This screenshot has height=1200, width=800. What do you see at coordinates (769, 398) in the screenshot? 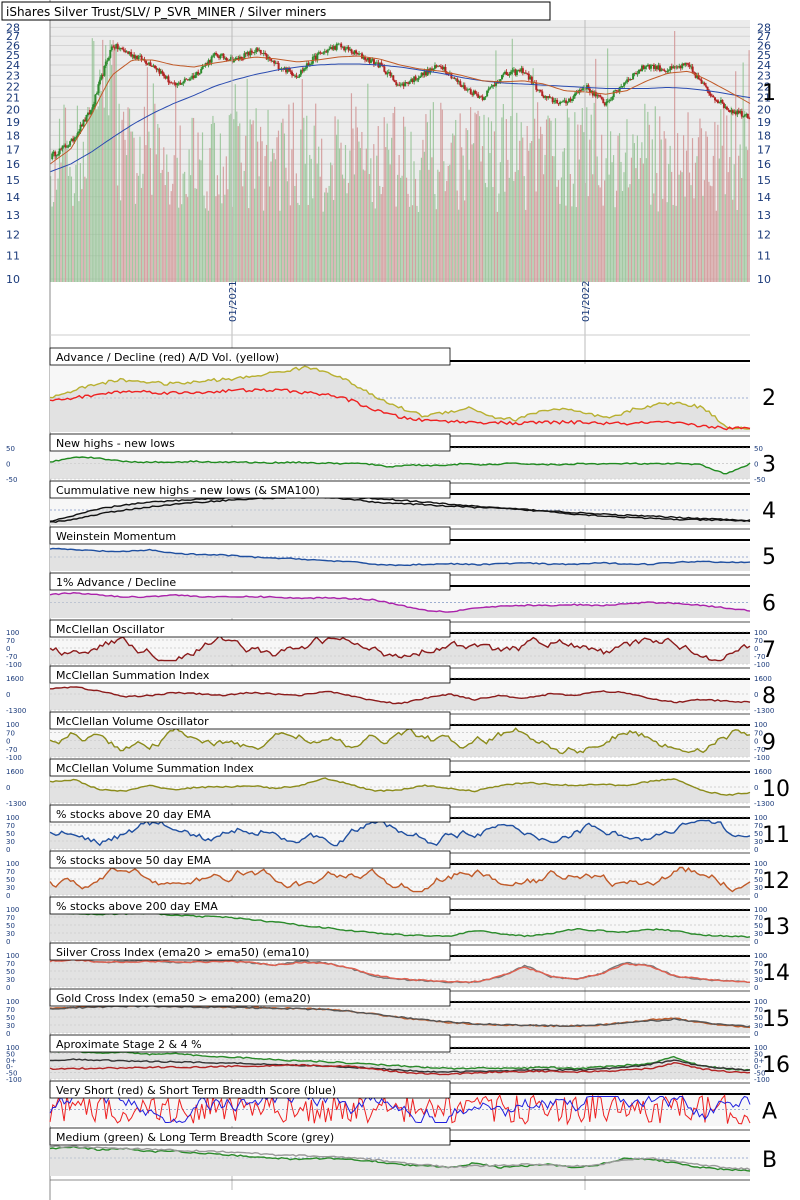
I see `panel-label: 2` at bounding box center [769, 398].